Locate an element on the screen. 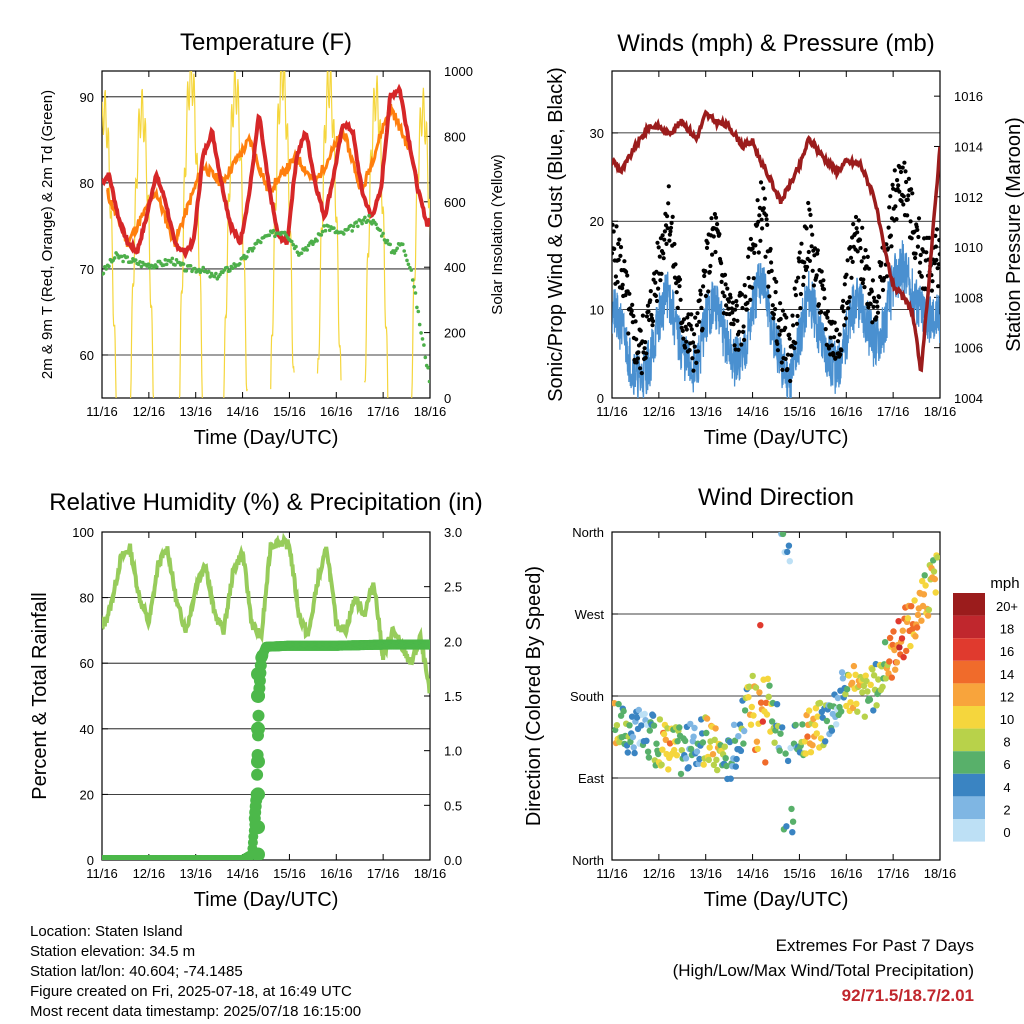 This screenshot has width=1024, height=1024. x-axis-label: Time (Day/UTC) is located at coordinates (776, 438).